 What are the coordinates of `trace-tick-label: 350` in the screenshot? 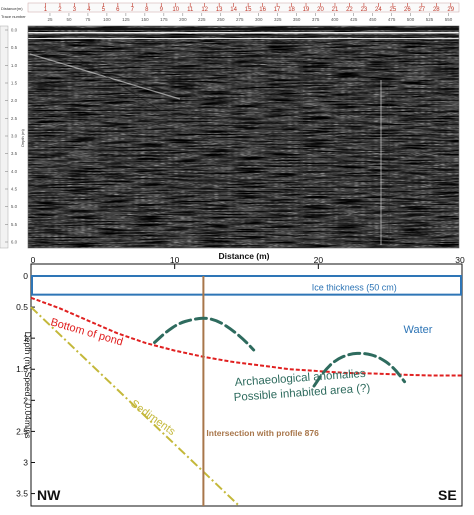 It's located at (297, 19).